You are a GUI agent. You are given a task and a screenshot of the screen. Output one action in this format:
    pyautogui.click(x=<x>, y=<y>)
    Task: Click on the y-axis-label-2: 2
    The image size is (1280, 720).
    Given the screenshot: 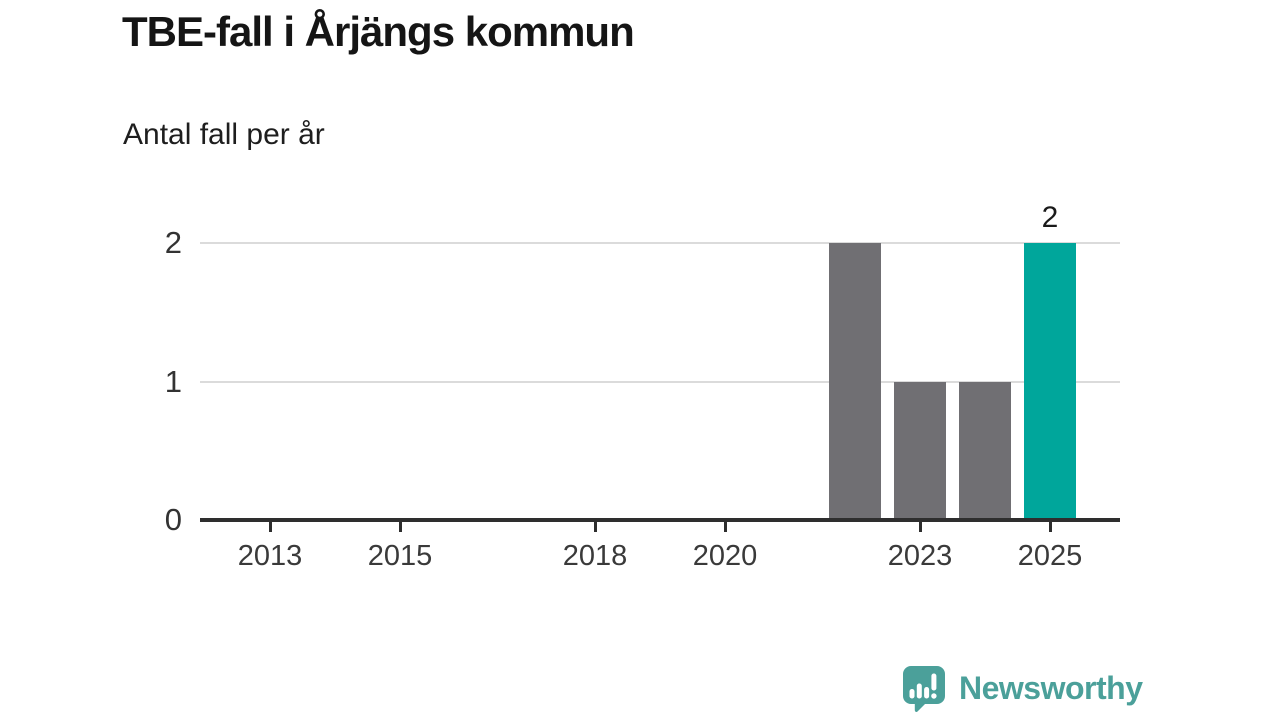 What is the action you would take?
    pyautogui.click(x=173, y=242)
    